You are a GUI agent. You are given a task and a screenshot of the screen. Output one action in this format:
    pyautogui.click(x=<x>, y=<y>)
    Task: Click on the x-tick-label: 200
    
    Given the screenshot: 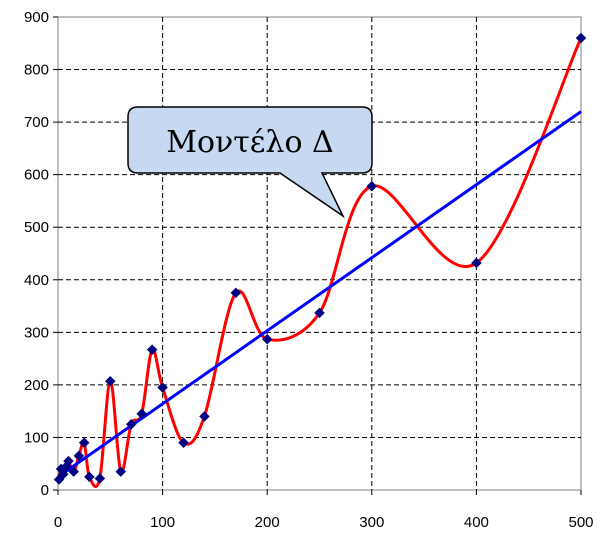 What is the action you would take?
    pyautogui.click(x=267, y=522)
    